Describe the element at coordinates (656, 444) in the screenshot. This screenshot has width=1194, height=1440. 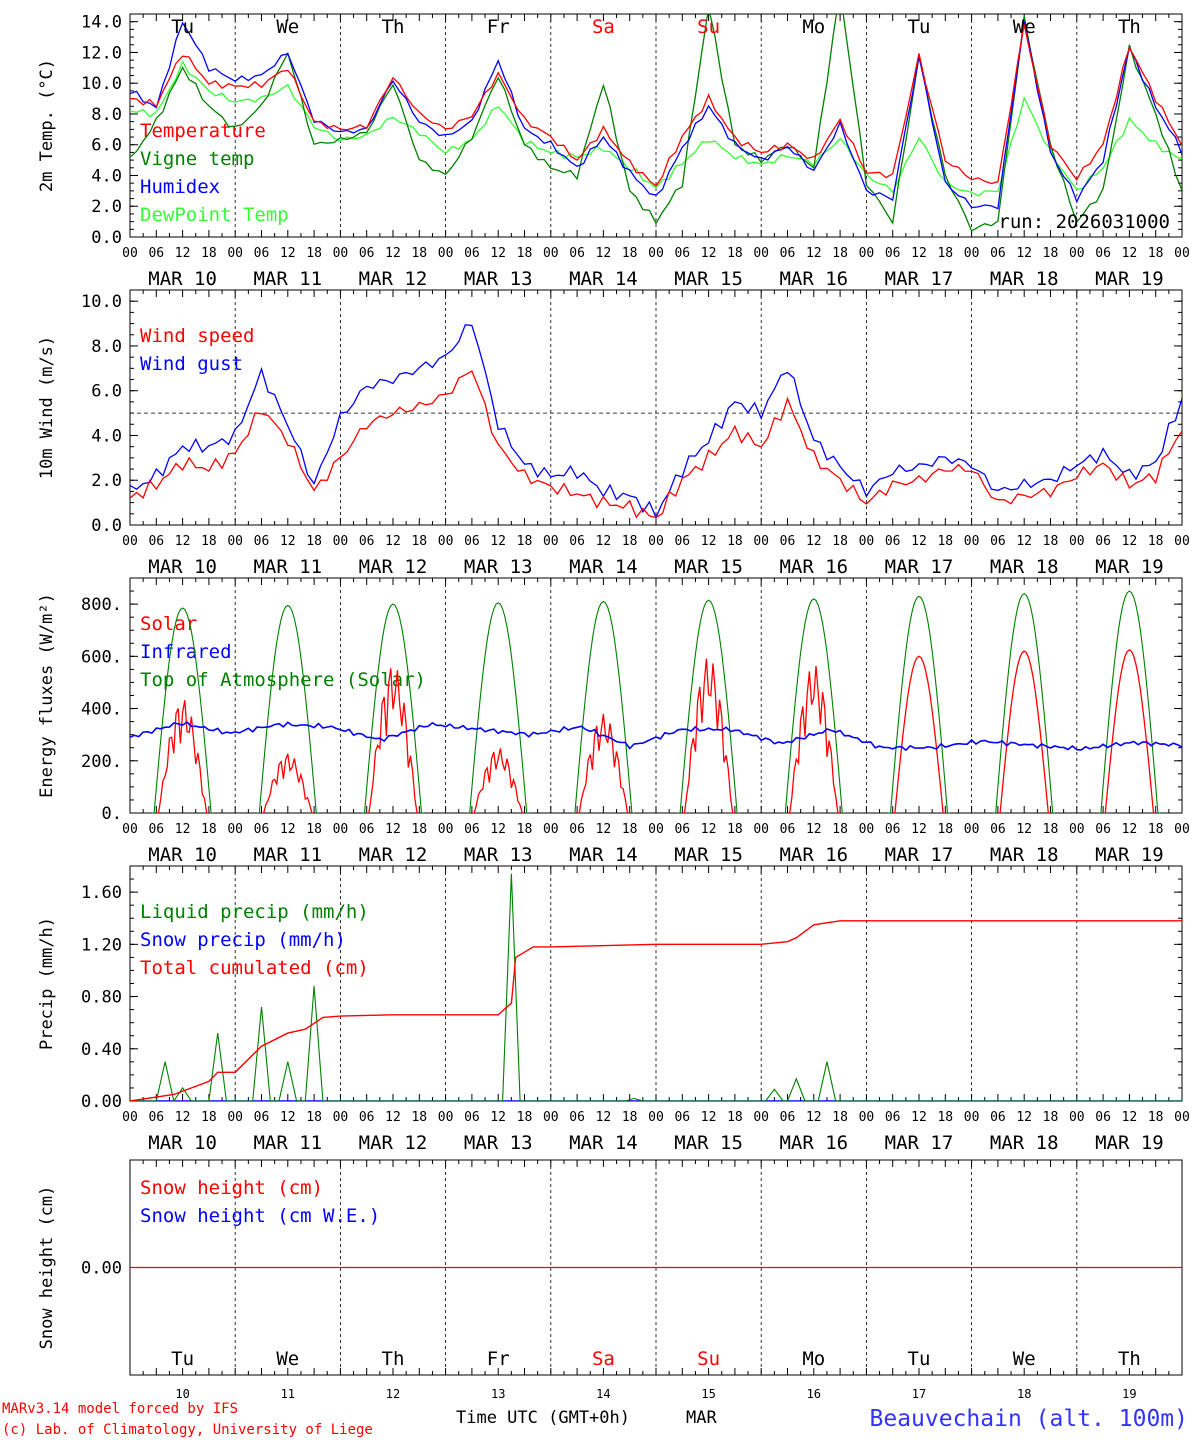
I see `series-wind-speed` at that location.